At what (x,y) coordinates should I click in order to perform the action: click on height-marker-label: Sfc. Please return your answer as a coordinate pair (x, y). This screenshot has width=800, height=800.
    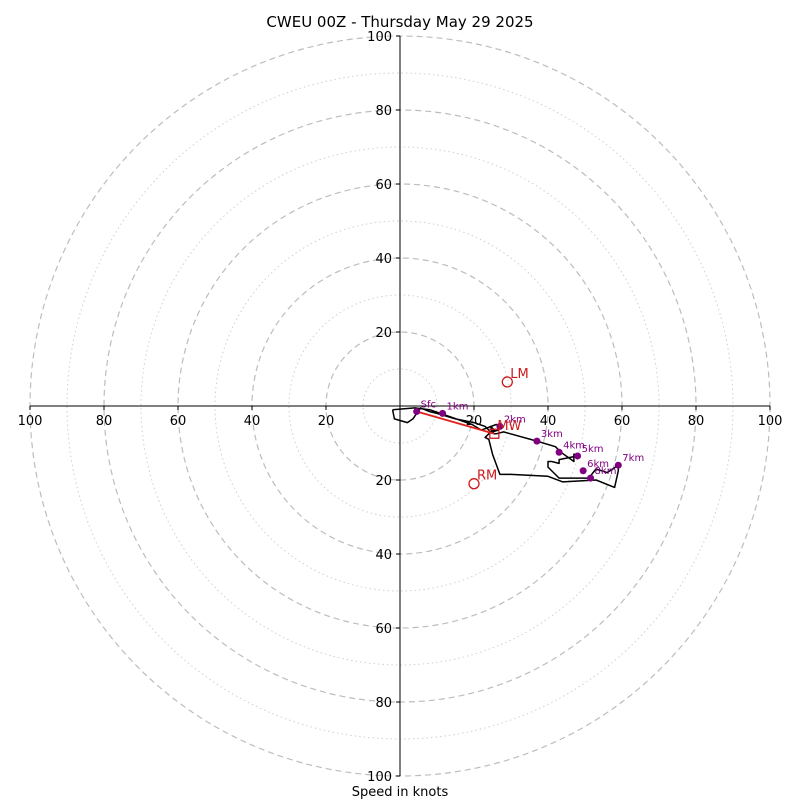
    Looking at the image, I should click on (428, 405).